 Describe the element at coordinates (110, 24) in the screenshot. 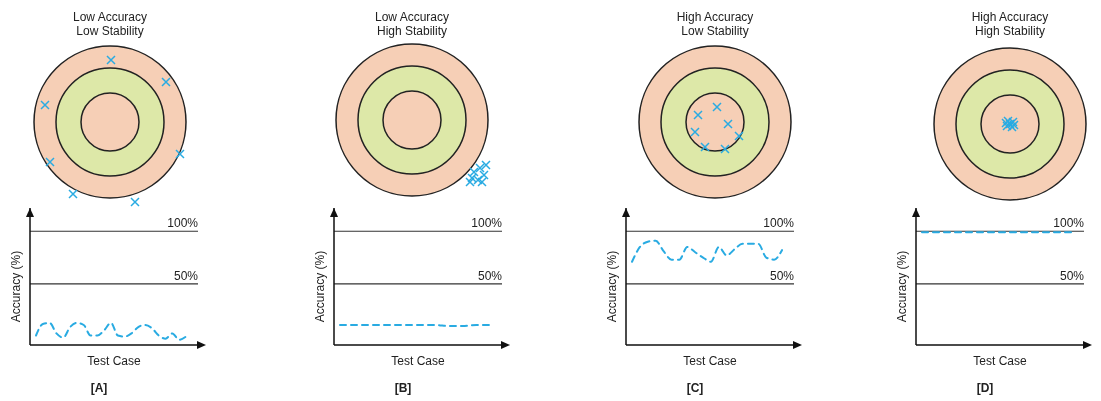

I see `chart-title: Low Accuracy Low Stability` at that location.